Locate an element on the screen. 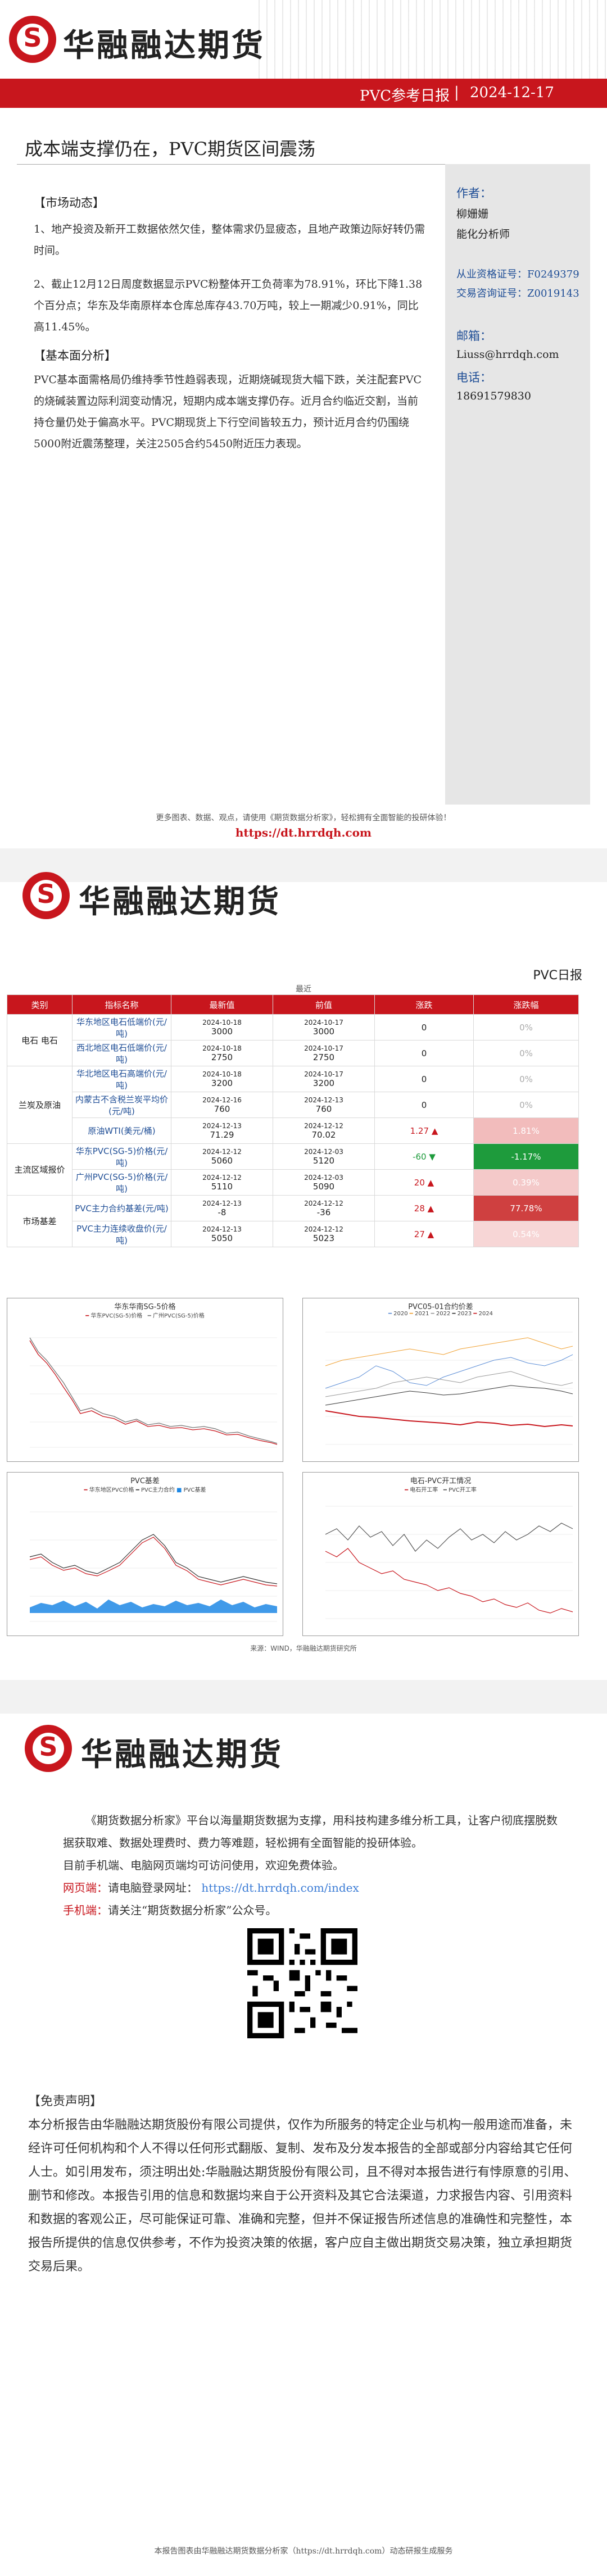 The image size is (607, 2576). prev-value: 3000 is located at coordinates (323, 1032).